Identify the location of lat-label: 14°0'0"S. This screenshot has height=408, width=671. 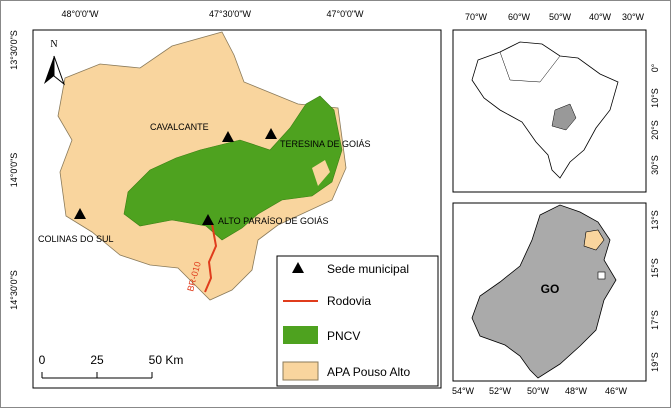
(14, 170).